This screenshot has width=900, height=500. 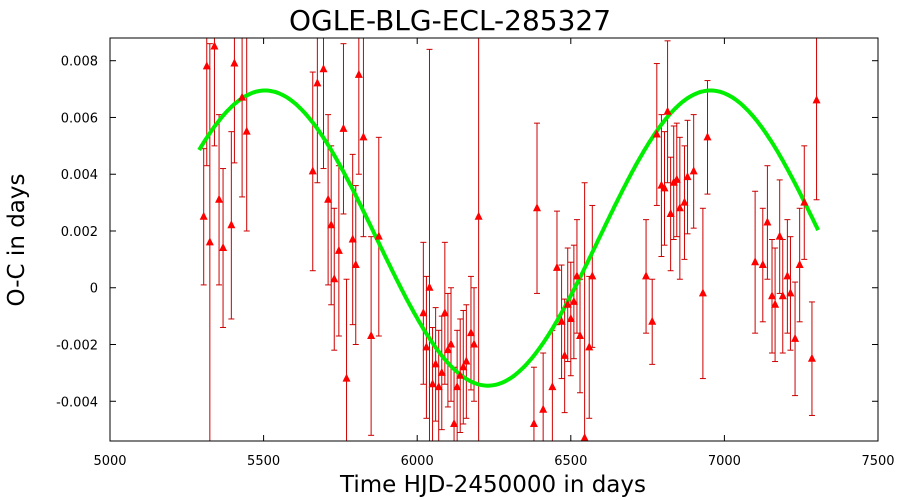 I want to click on chart-title: OGLE-BLG-ECL-285327, so click(x=450, y=20).